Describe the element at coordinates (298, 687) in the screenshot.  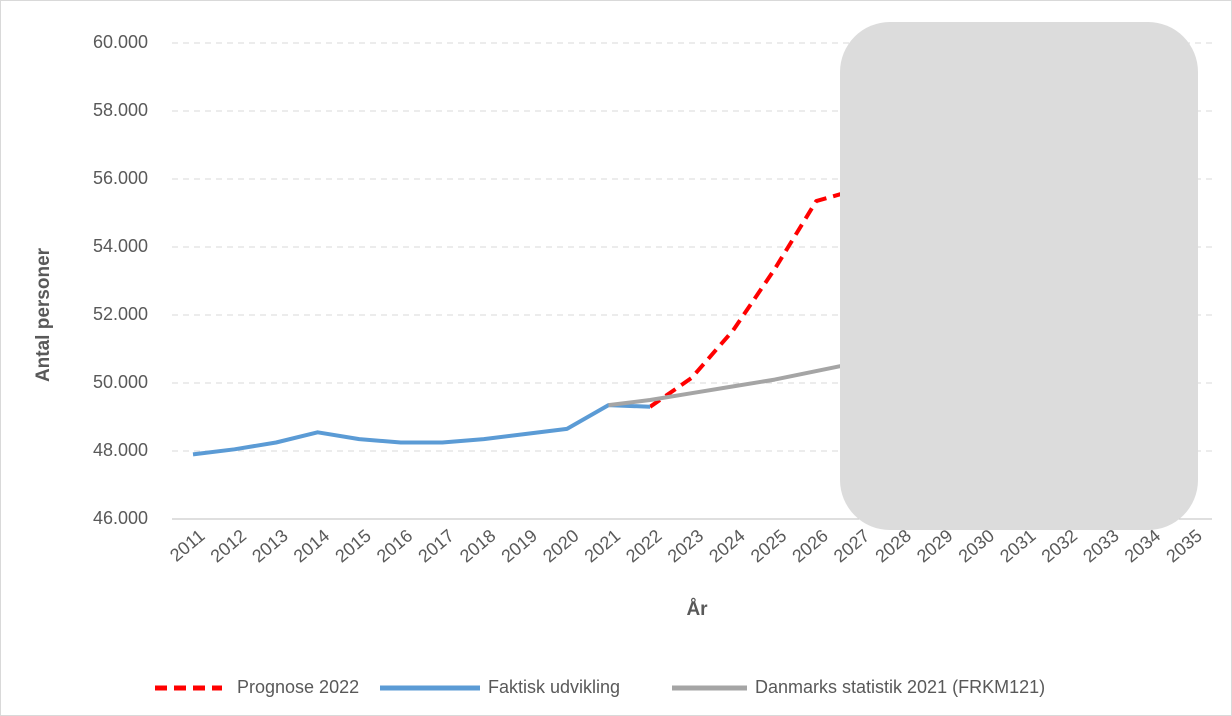
I see `legend-label: Prognose 2022` at that location.